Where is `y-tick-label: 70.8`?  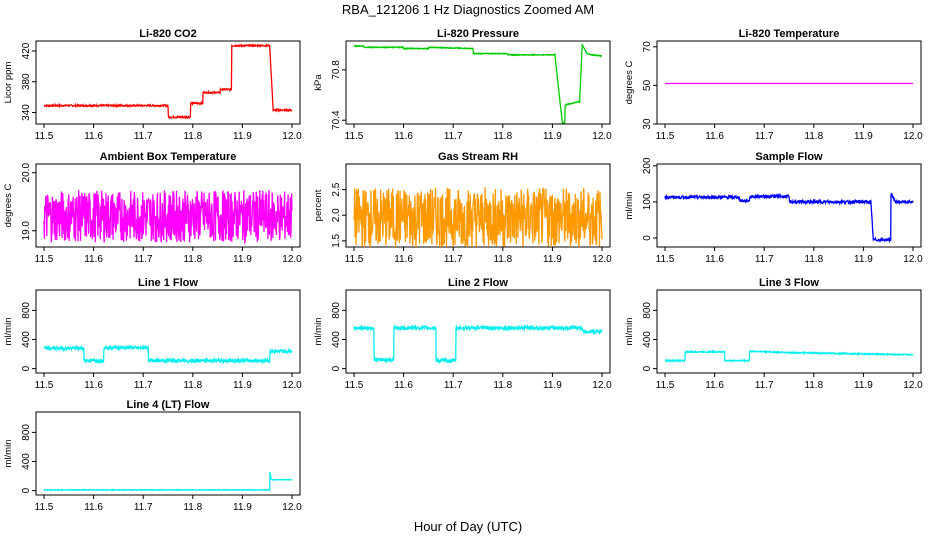 y-tick-label: 70.8 is located at coordinates (336, 70).